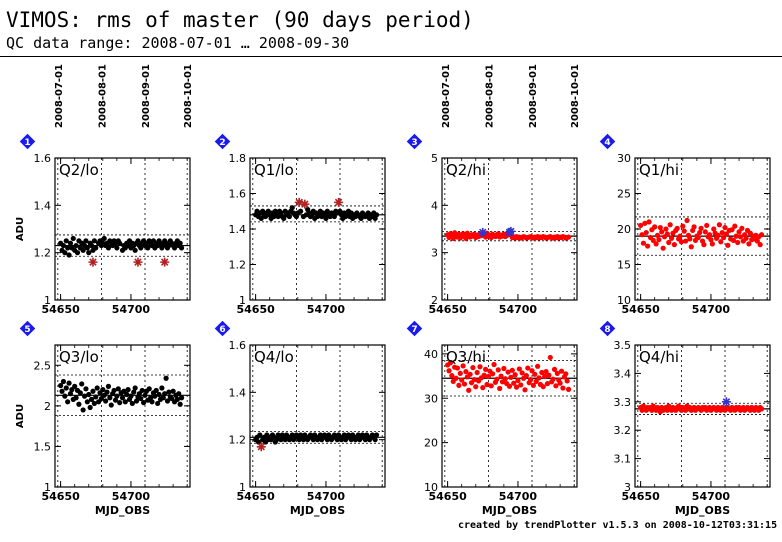  What do you see at coordinates (434, 205) in the screenshot?
I see `y-tick-label: 4` at bounding box center [434, 205].